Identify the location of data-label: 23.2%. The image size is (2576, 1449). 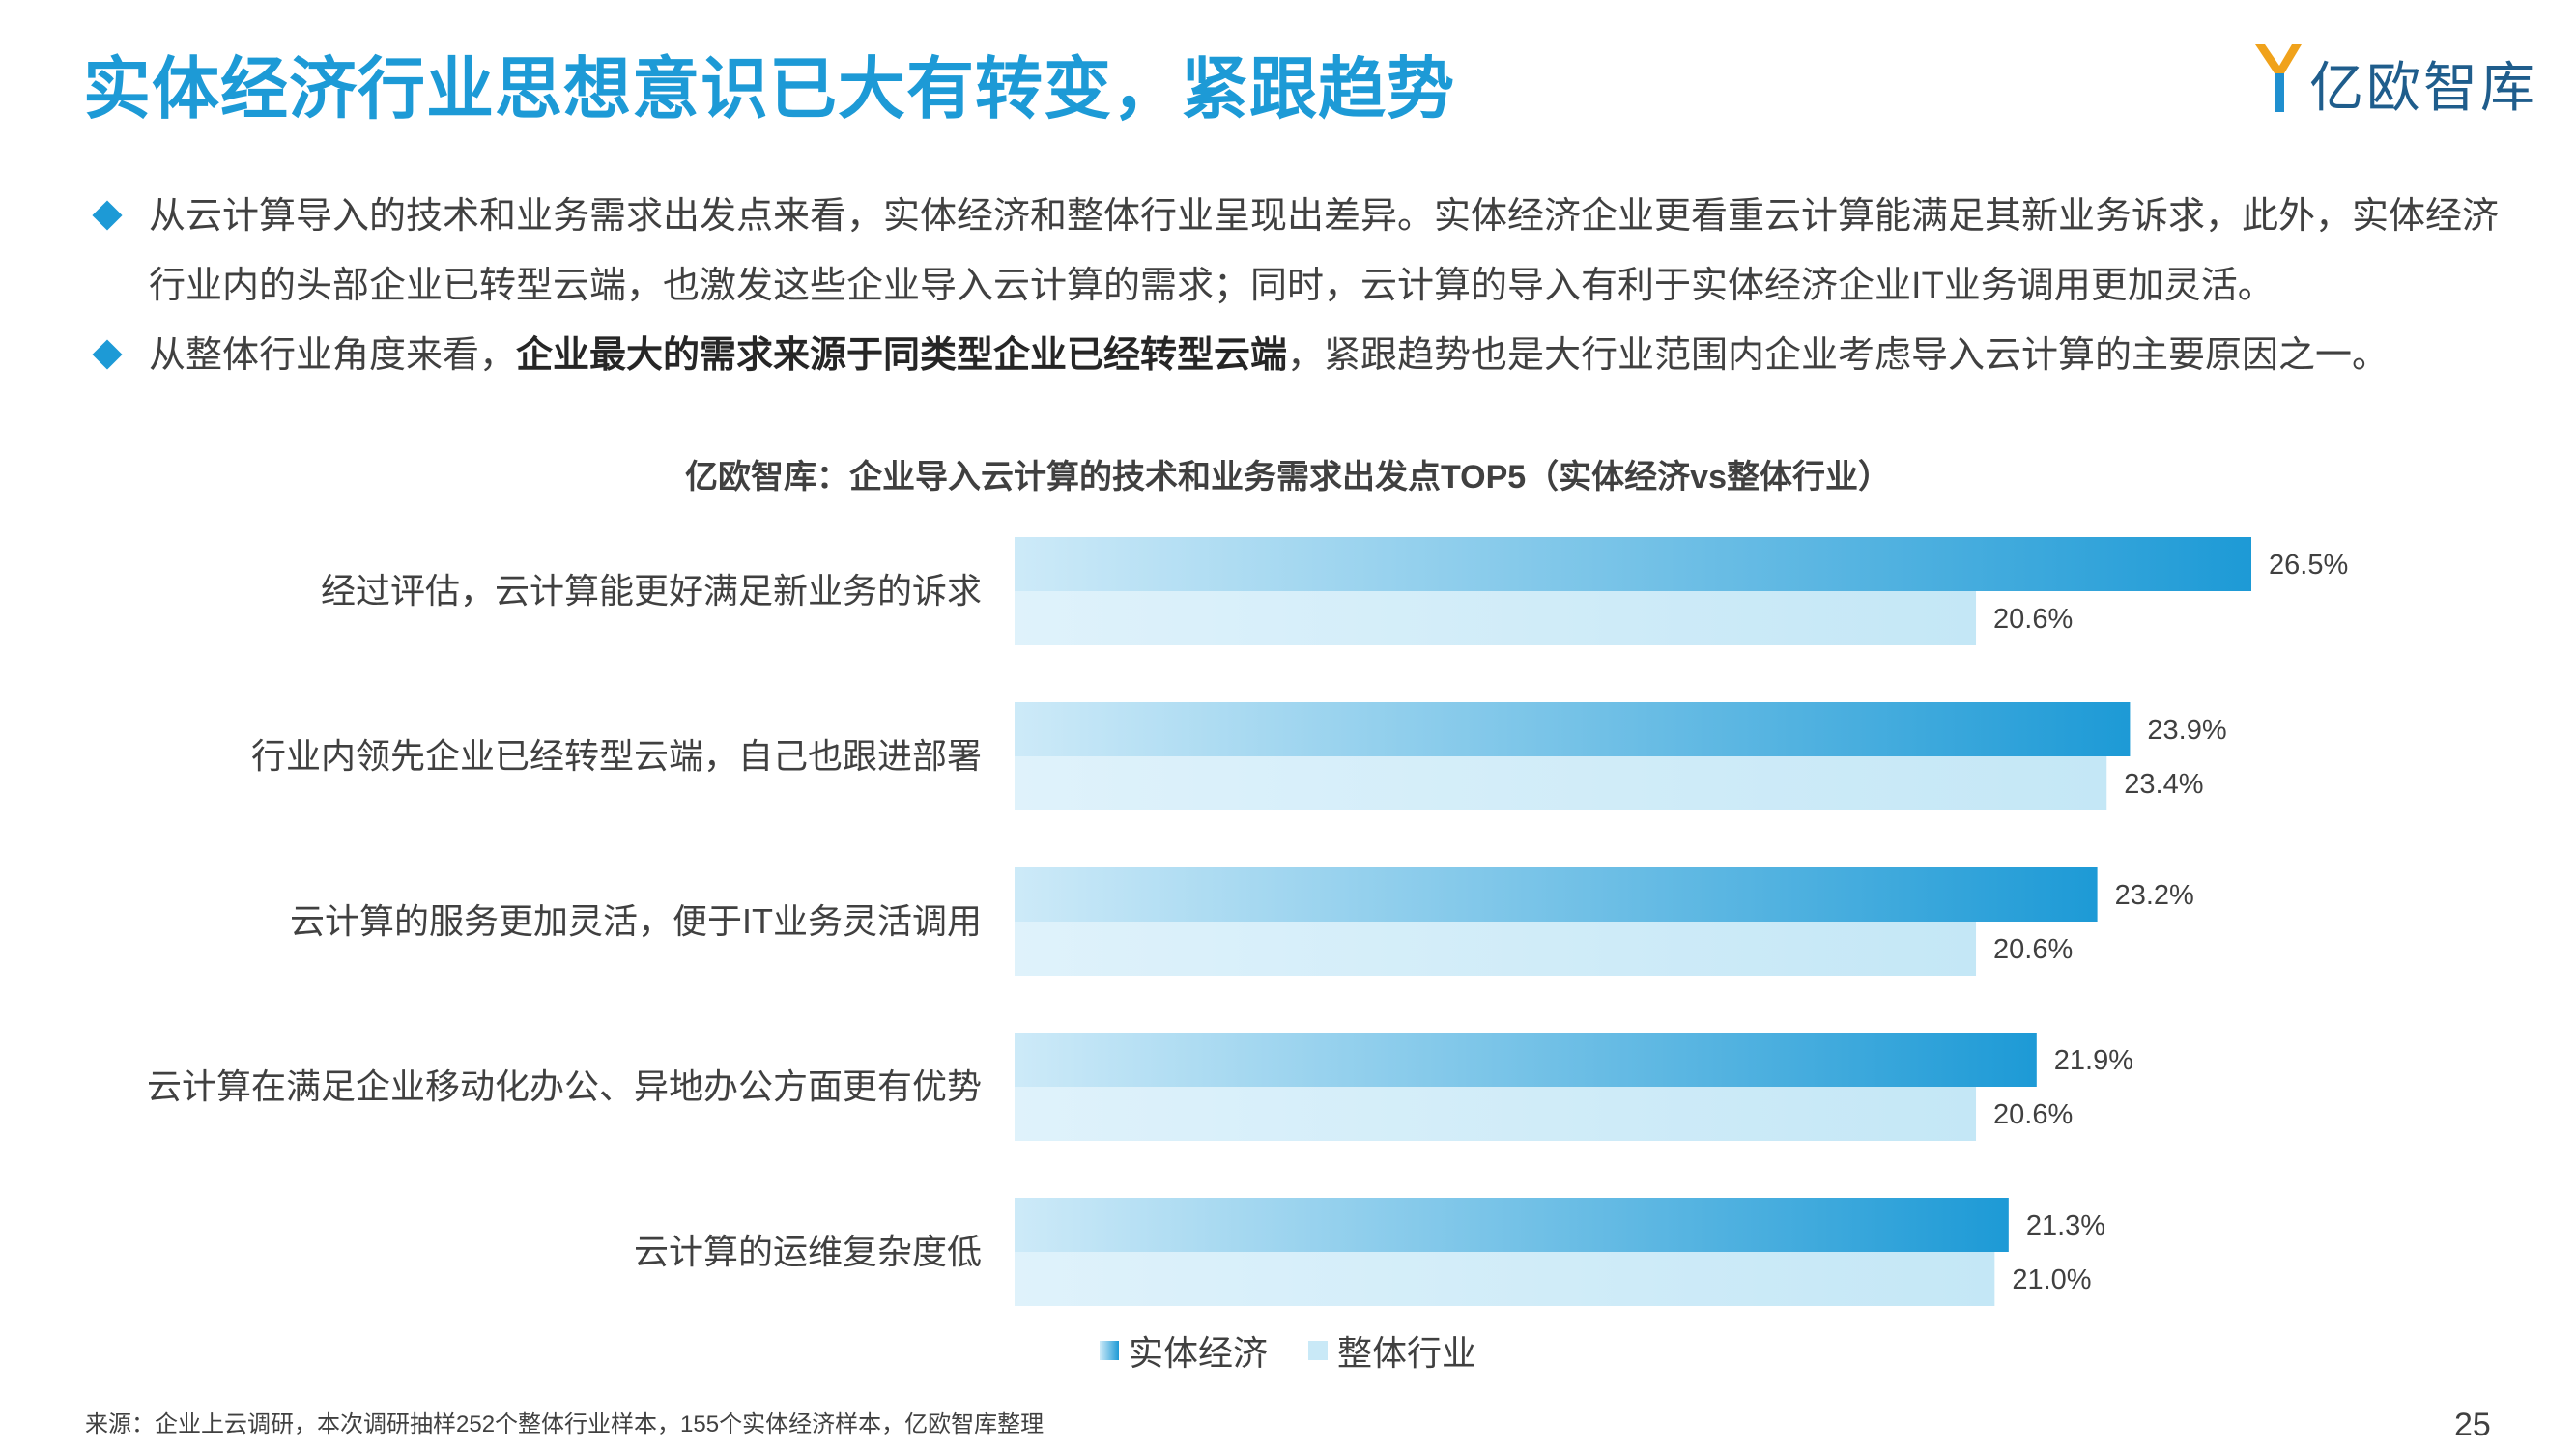
(2155, 895).